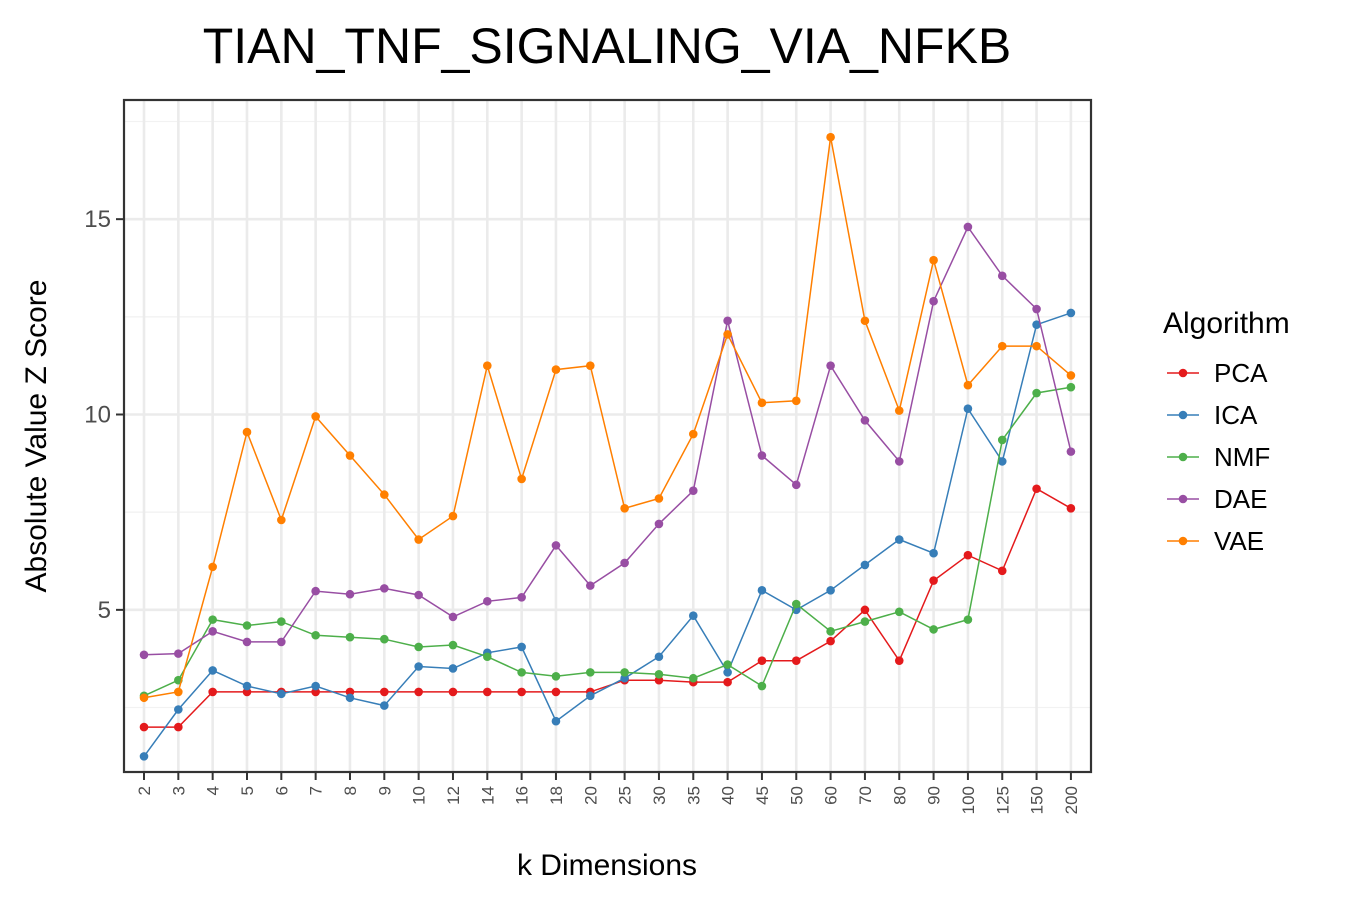 The image size is (1350, 905). What do you see at coordinates (384, 790) in the screenshot?
I see `x-tick-label: 9` at bounding box center [384, 790].